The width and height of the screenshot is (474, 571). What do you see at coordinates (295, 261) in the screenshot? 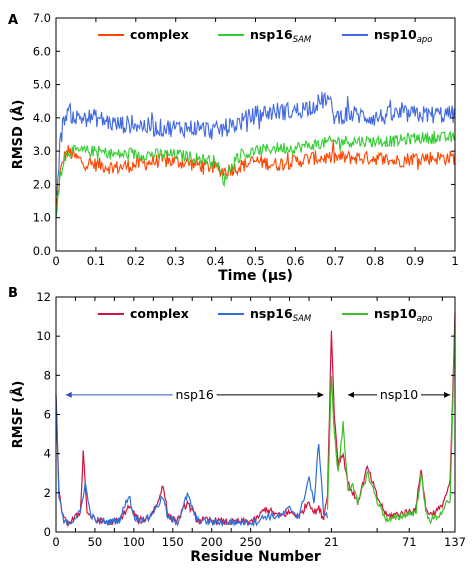
I see `x-tick-label: 0.6` at bounding box center [295, 261].